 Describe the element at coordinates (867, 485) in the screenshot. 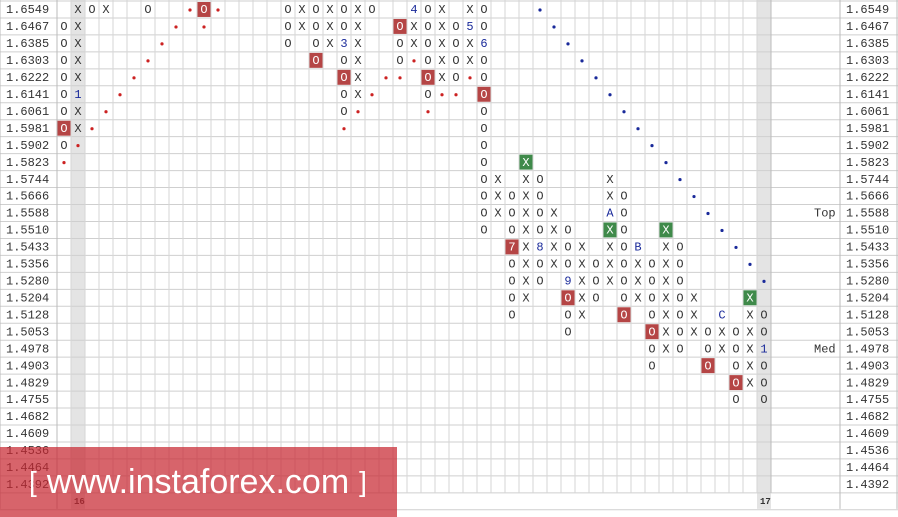

I see `price-label-right: 1.4392` at that location.